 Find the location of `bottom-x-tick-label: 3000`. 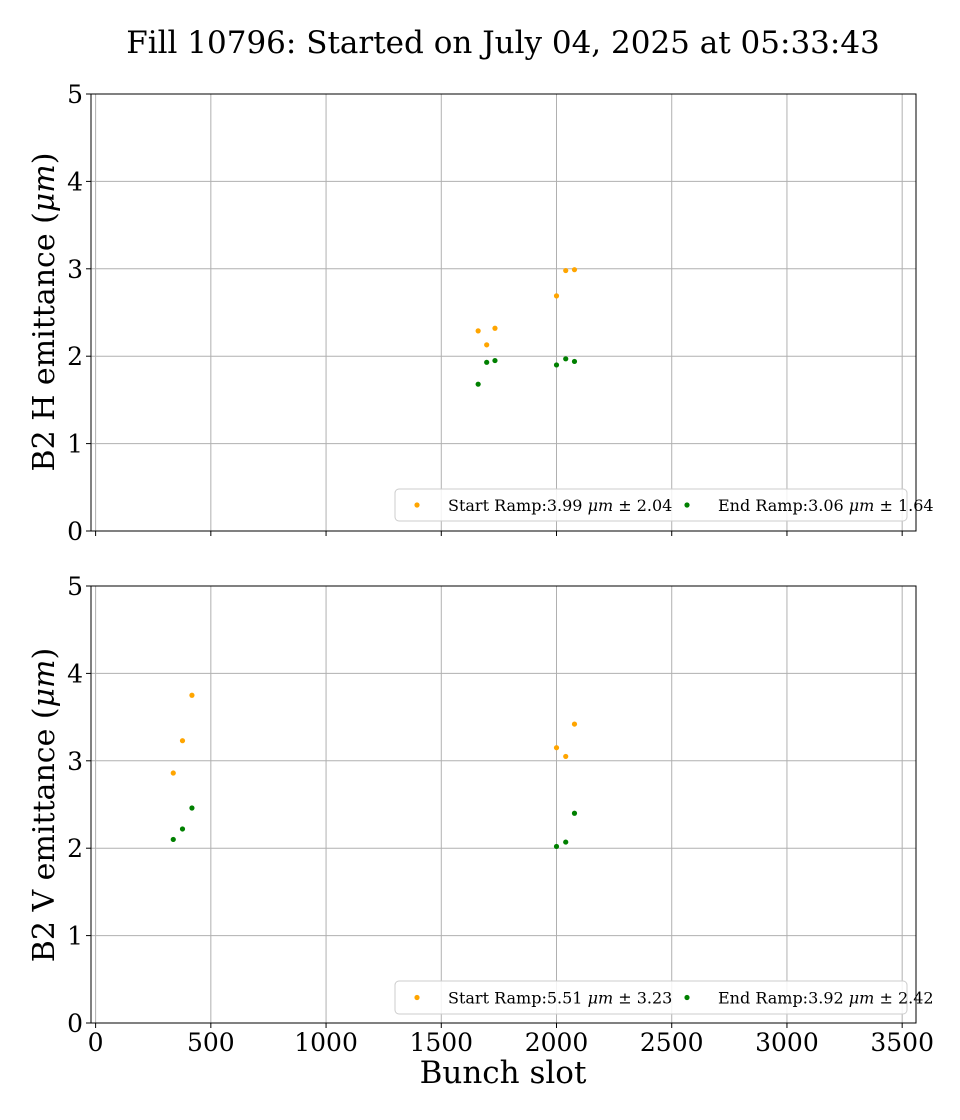

bottom-x-tick-label: 3000 is located at coordinates (787, 1042).